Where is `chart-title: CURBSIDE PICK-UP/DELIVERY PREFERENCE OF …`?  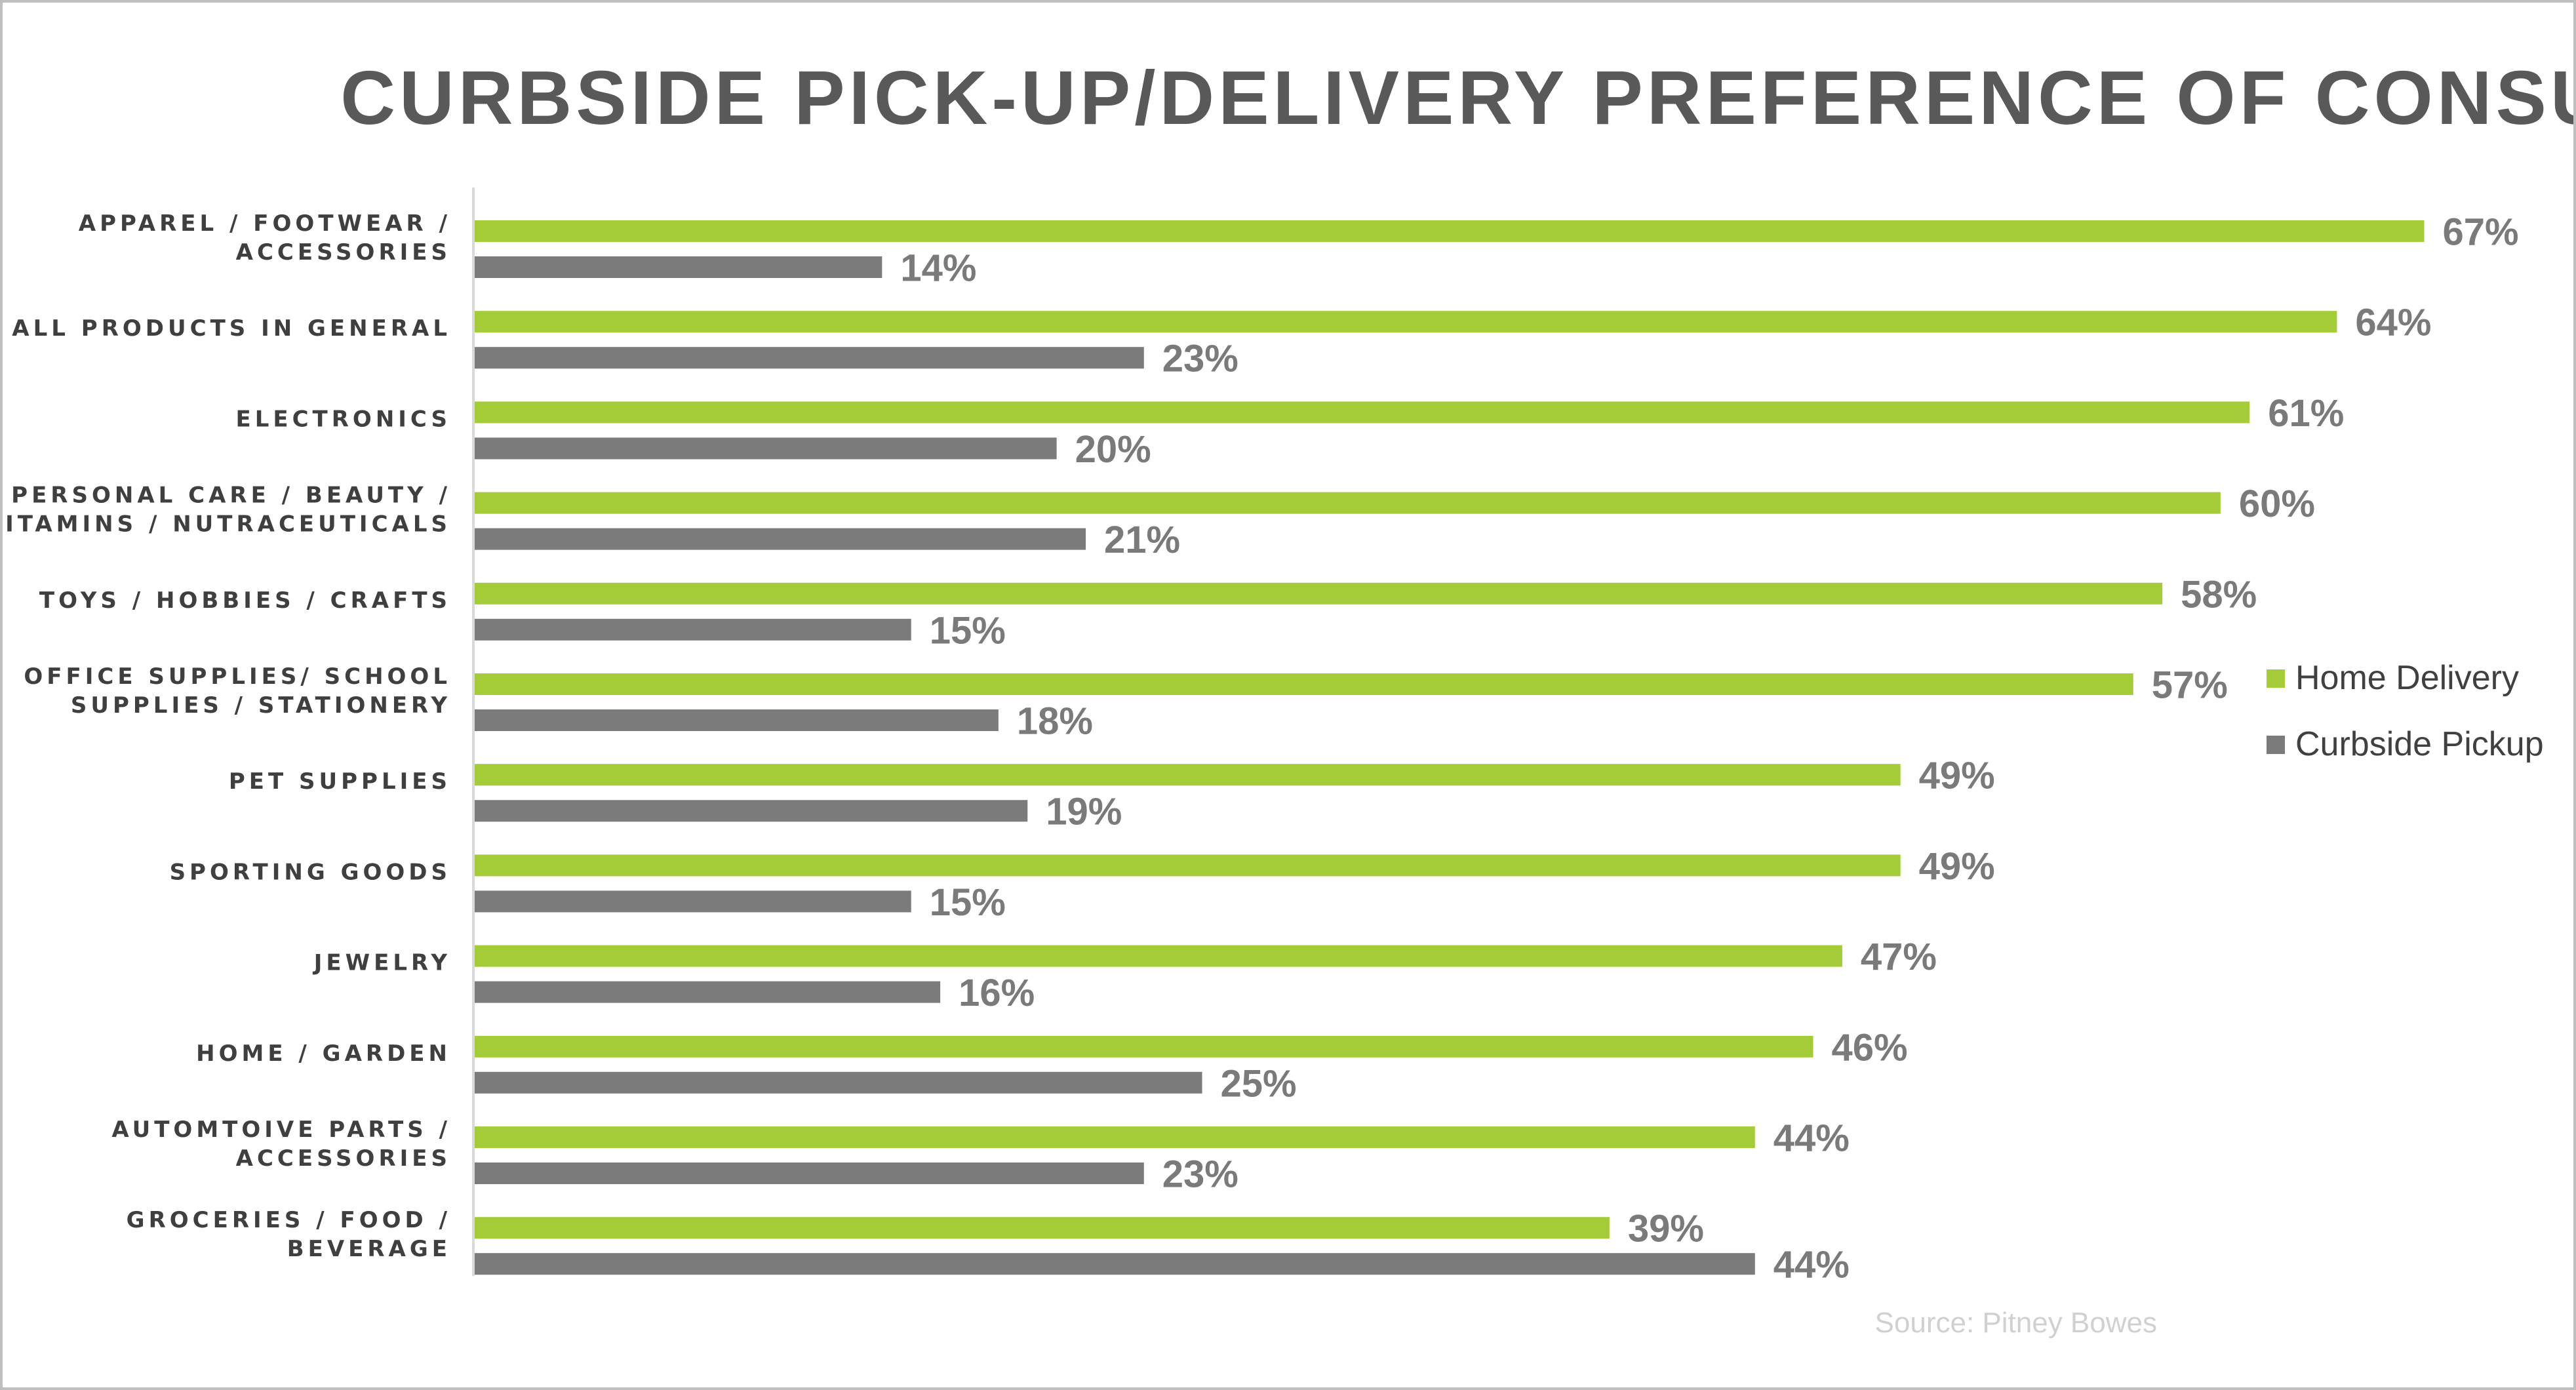 chart-title: CURBSIDE PICK-UP/DELIVERY PREFERENCE OF … is located at coordinates (1456, 97).